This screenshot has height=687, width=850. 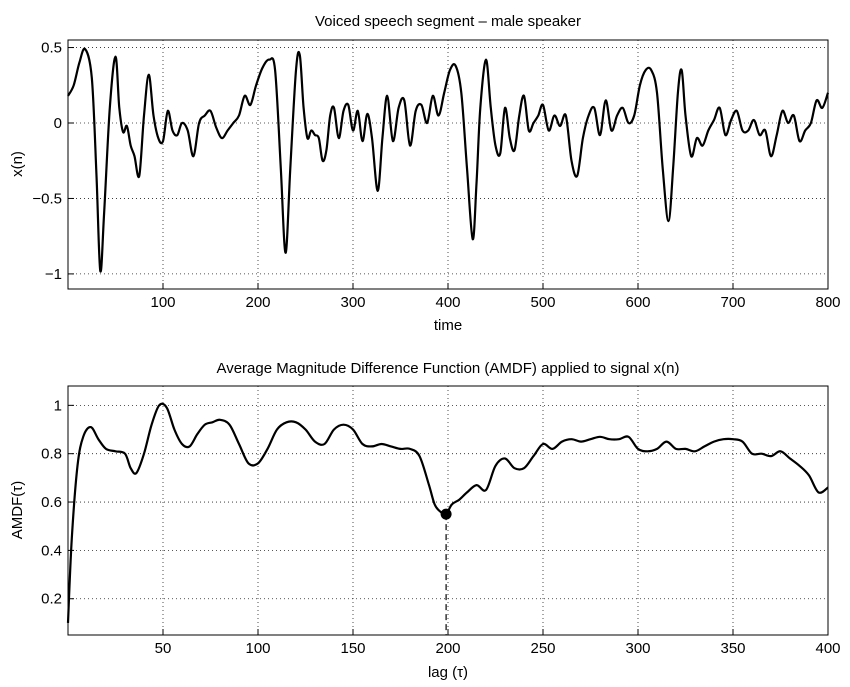 What do you see at coordinates (47, 198) in the screenshot?
I see `y-tick-label: −0.5` at bounding box center [47, 198].